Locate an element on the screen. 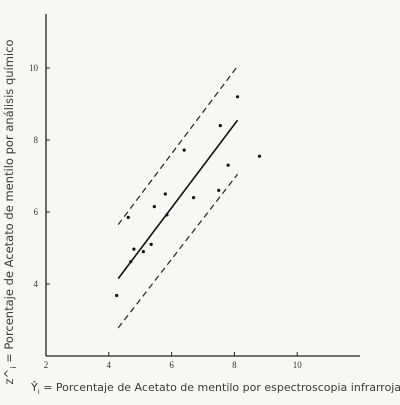 The width and height of the screenshot is (400, 405). y-tick-label: 8 is located at coordinates (36, 140).